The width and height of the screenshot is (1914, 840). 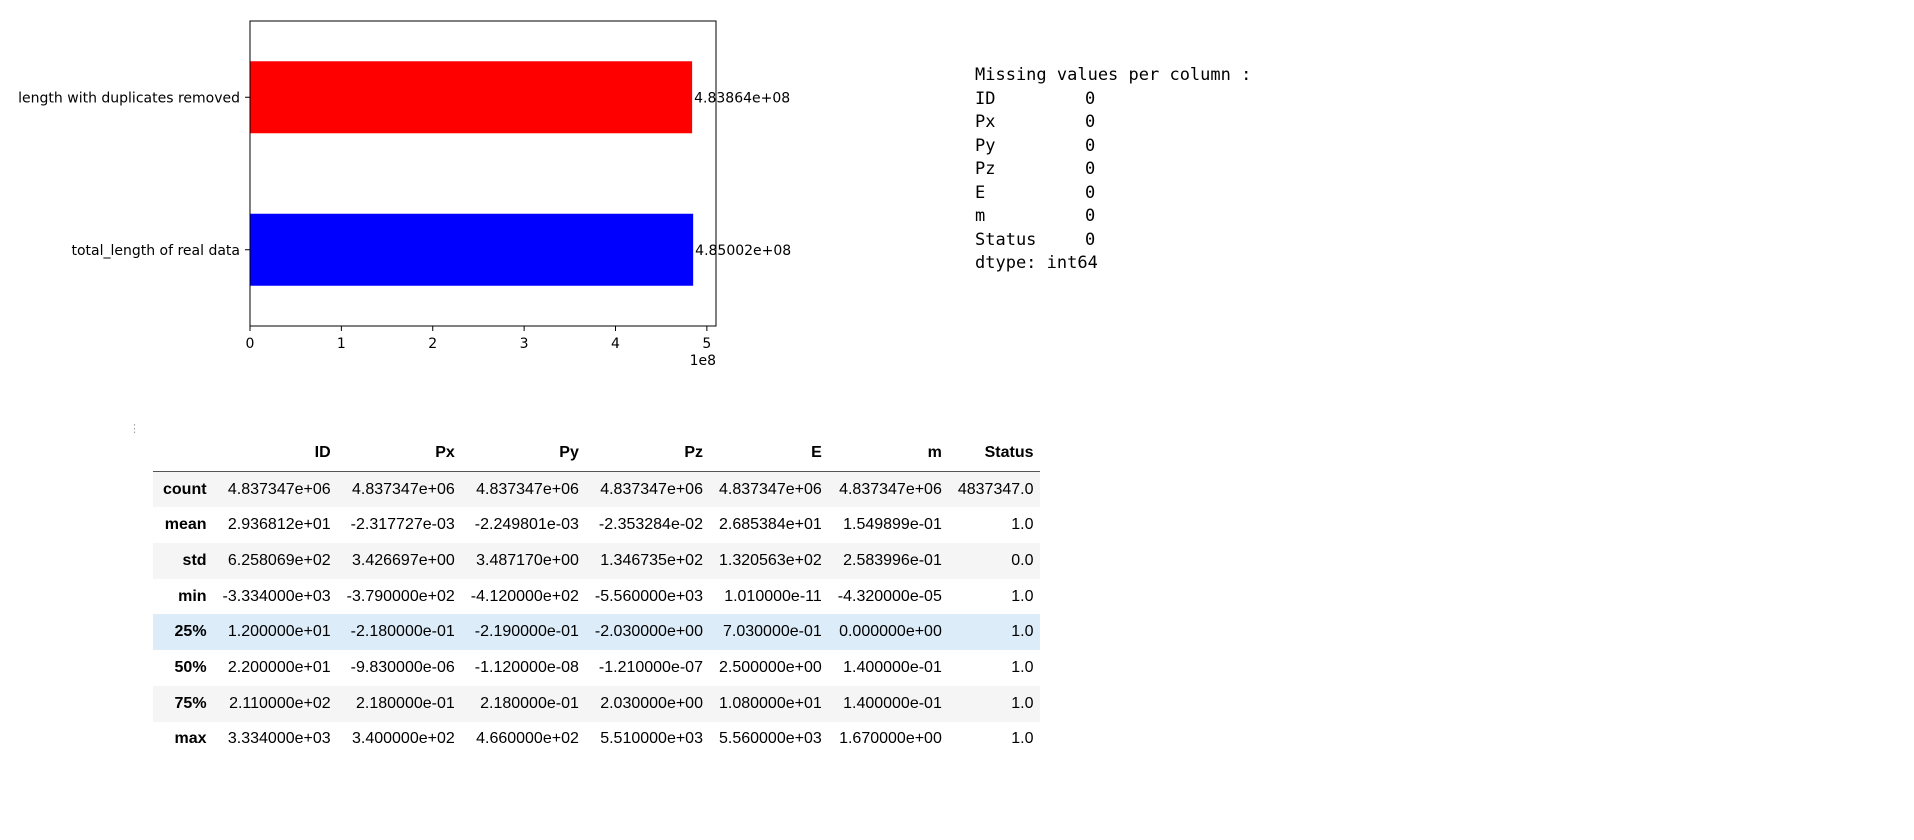 What do you see at coordinates (743, 251) in the screenshot?
I see `data-label-1: 4.85002e+08` at bounding box center [743, 251].